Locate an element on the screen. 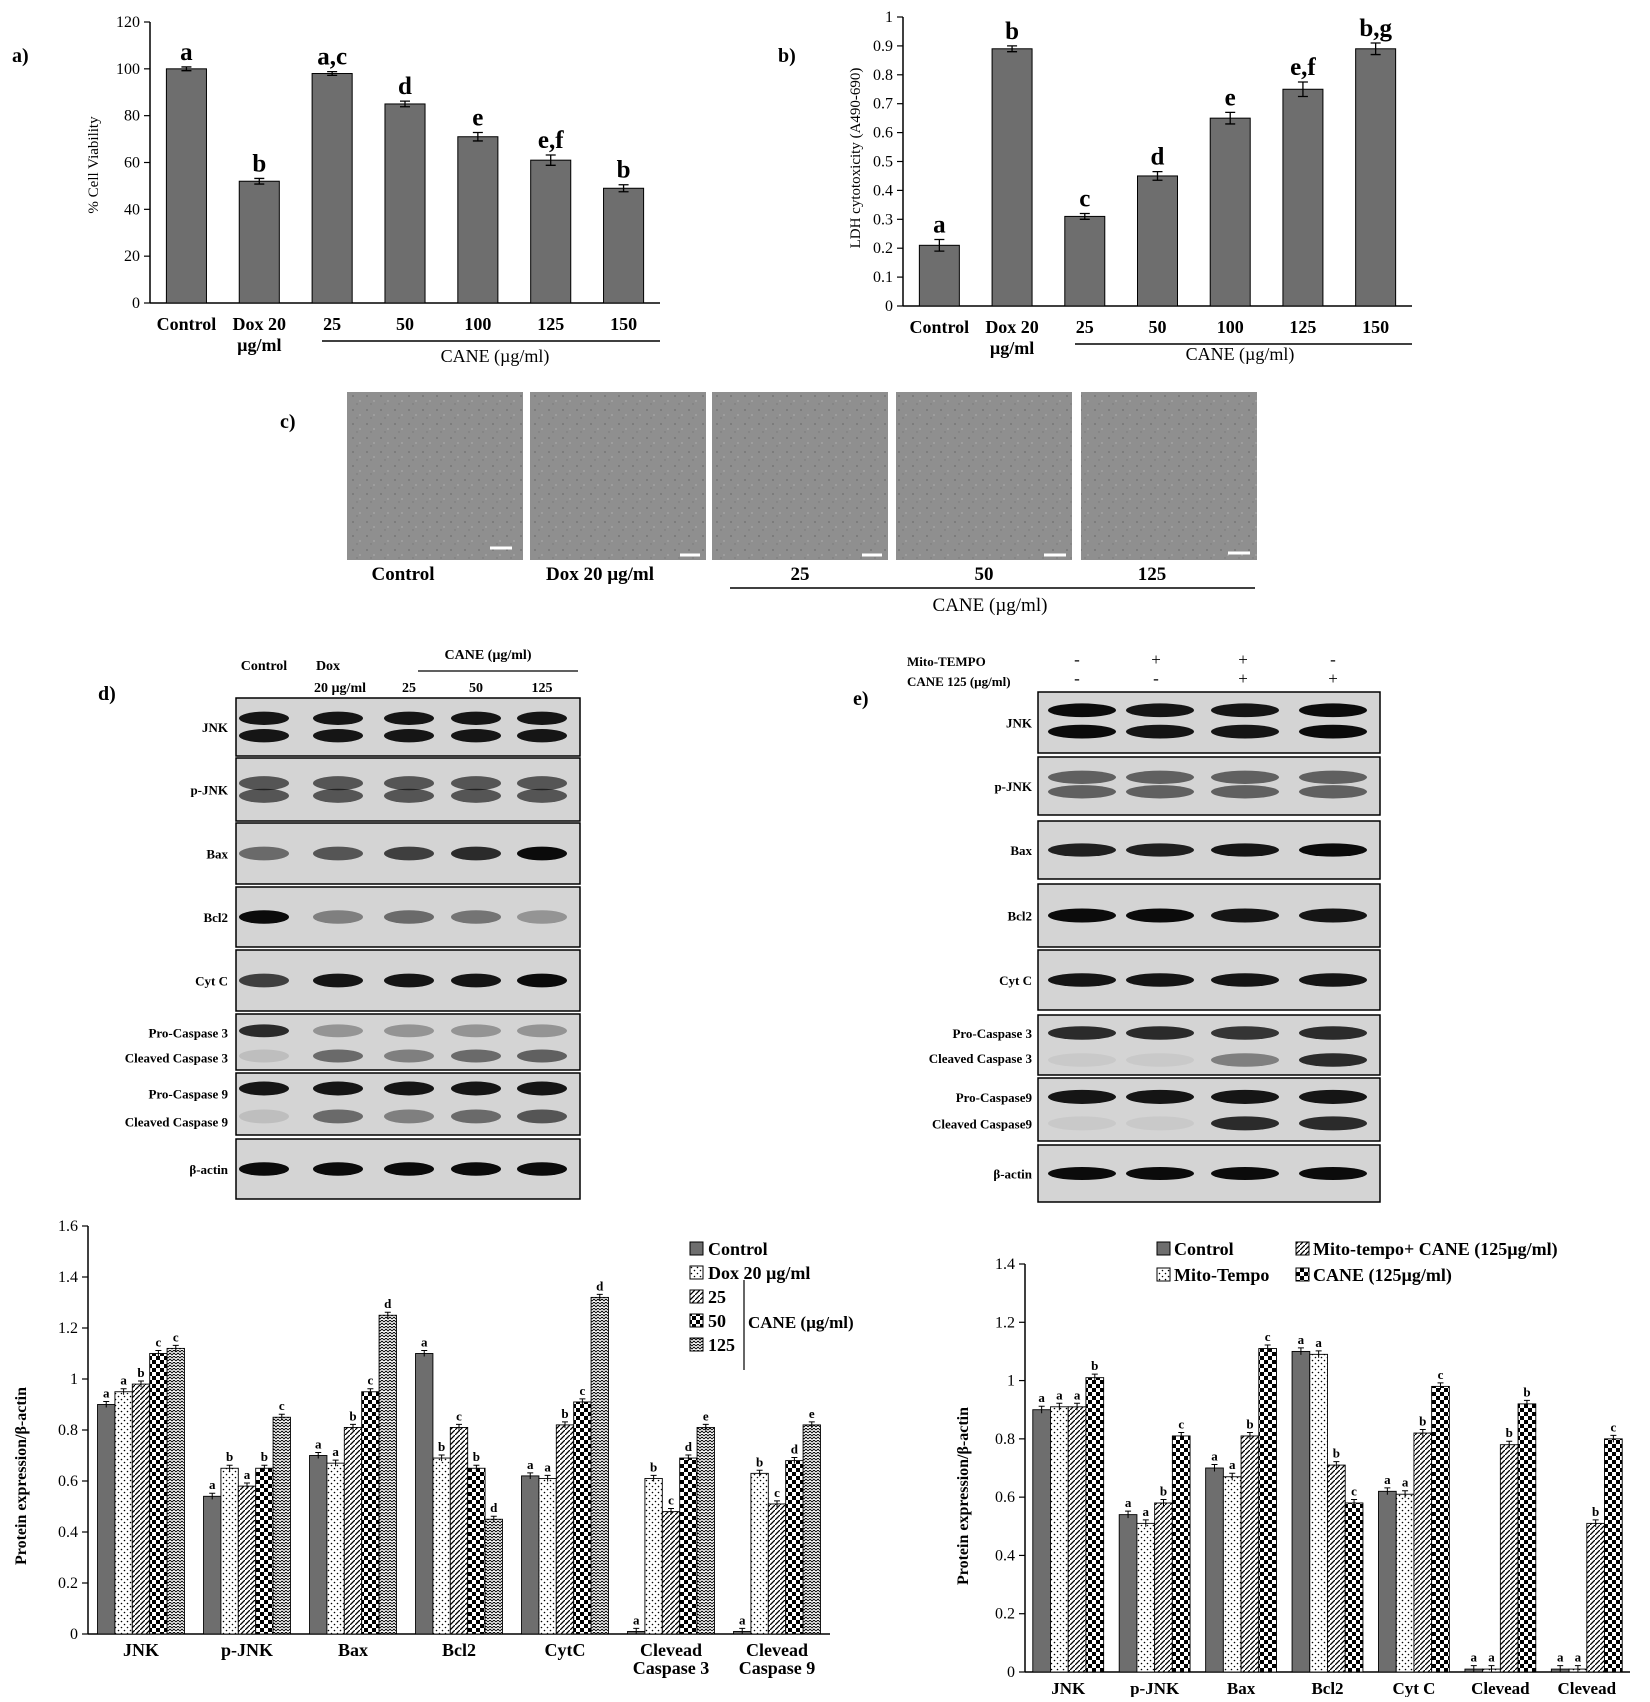  blot-d-row-label: Cleaved Caspase 9 is located at coordinates (177, 1121).